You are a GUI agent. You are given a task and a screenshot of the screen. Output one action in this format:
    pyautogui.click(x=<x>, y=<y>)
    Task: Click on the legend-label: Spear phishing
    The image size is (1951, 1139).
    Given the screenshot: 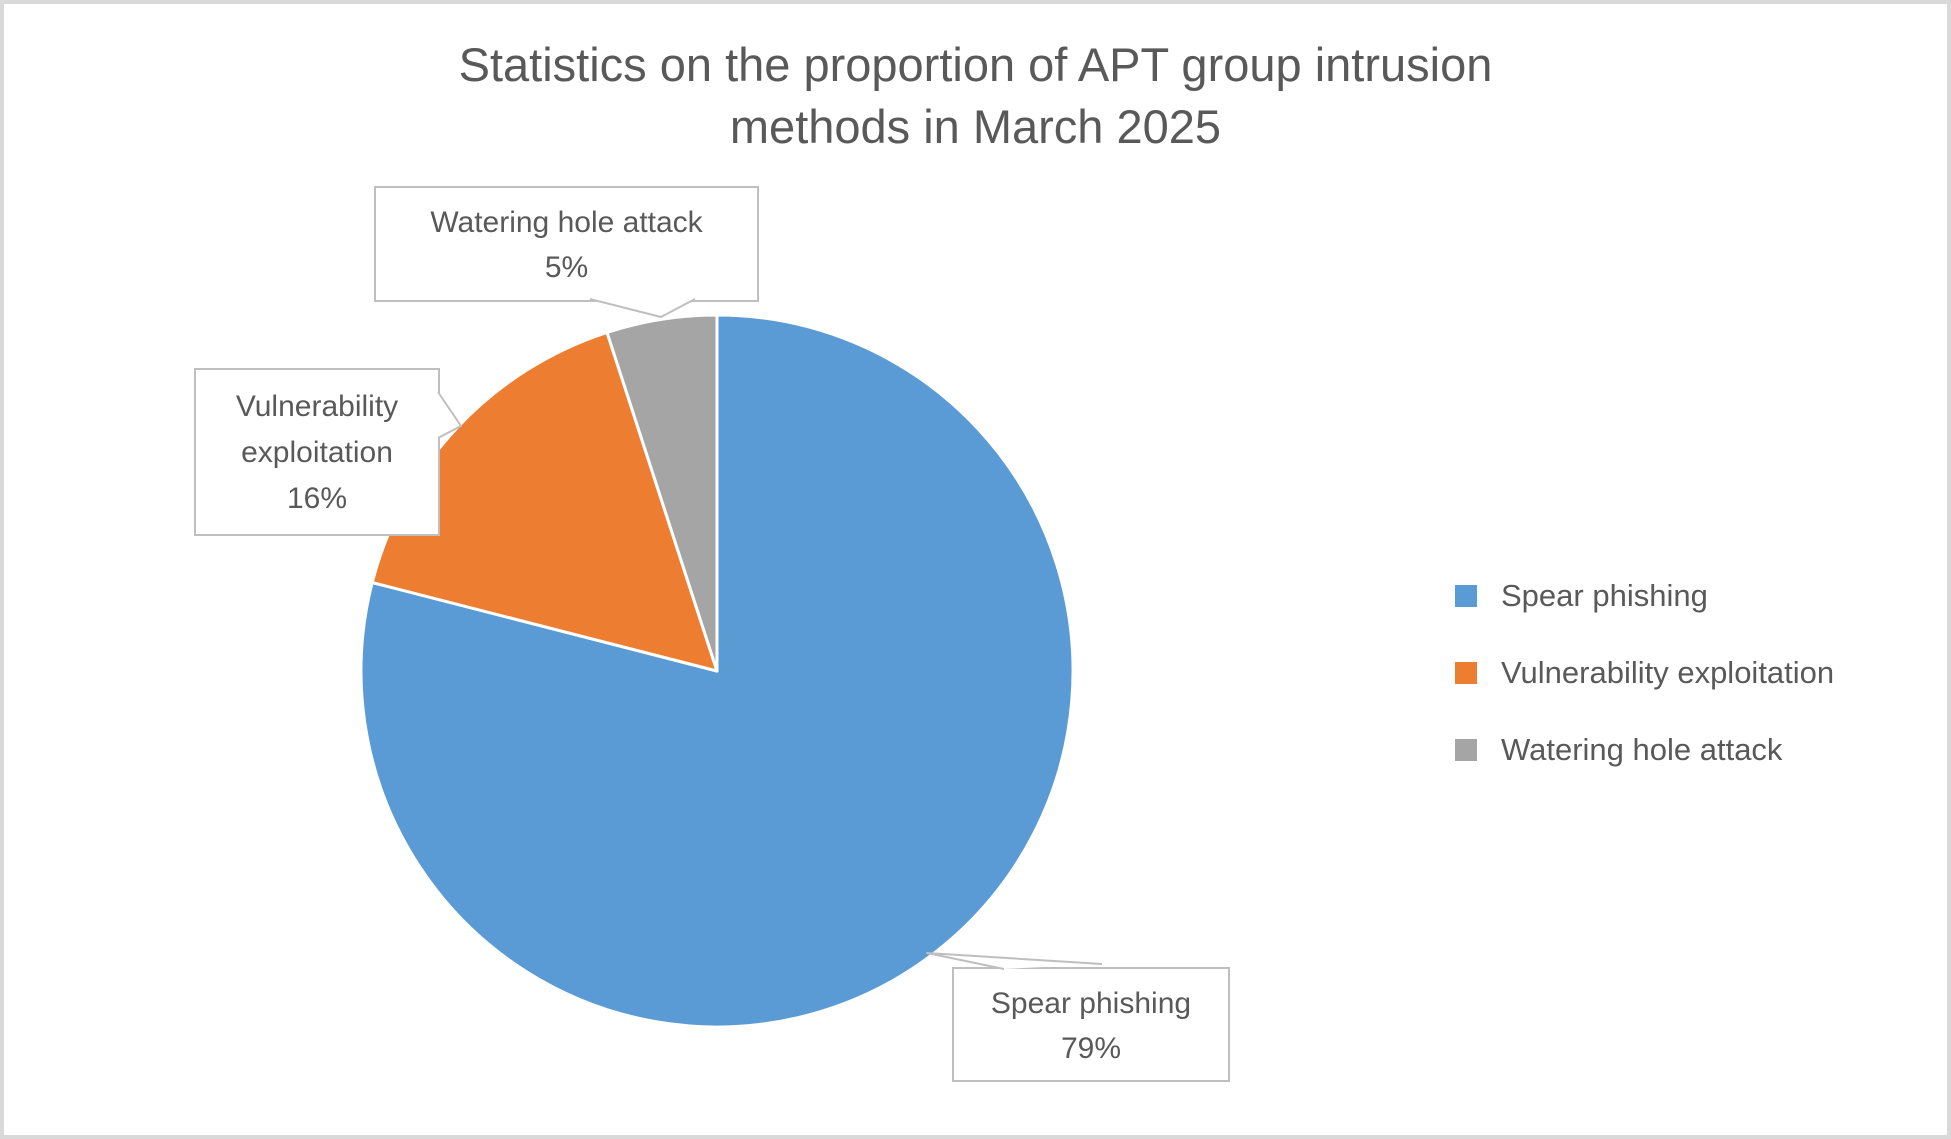 What is the action you would take?
    pyautogui.click(x=1604, y=595)
    